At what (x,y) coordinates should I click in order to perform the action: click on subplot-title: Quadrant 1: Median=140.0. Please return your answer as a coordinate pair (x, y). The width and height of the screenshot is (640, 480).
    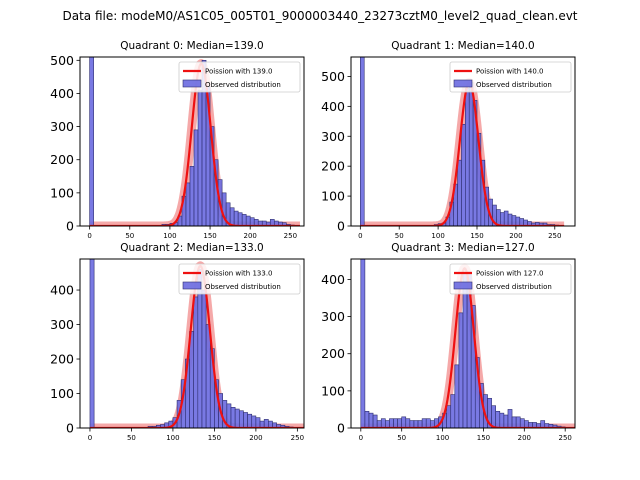
    Looking at the image, I should click on (462, 46).